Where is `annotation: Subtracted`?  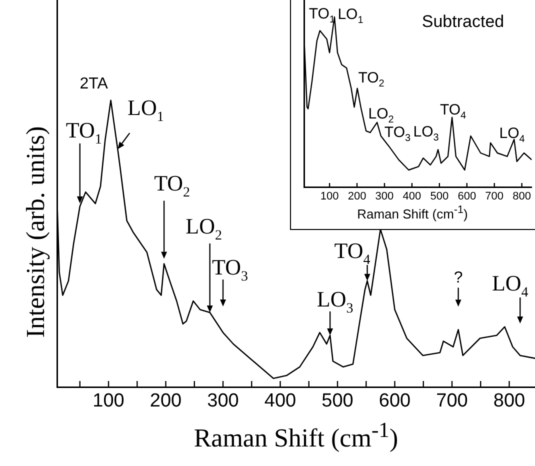
annotation: Subtracted is located at coordinates (463, 21).